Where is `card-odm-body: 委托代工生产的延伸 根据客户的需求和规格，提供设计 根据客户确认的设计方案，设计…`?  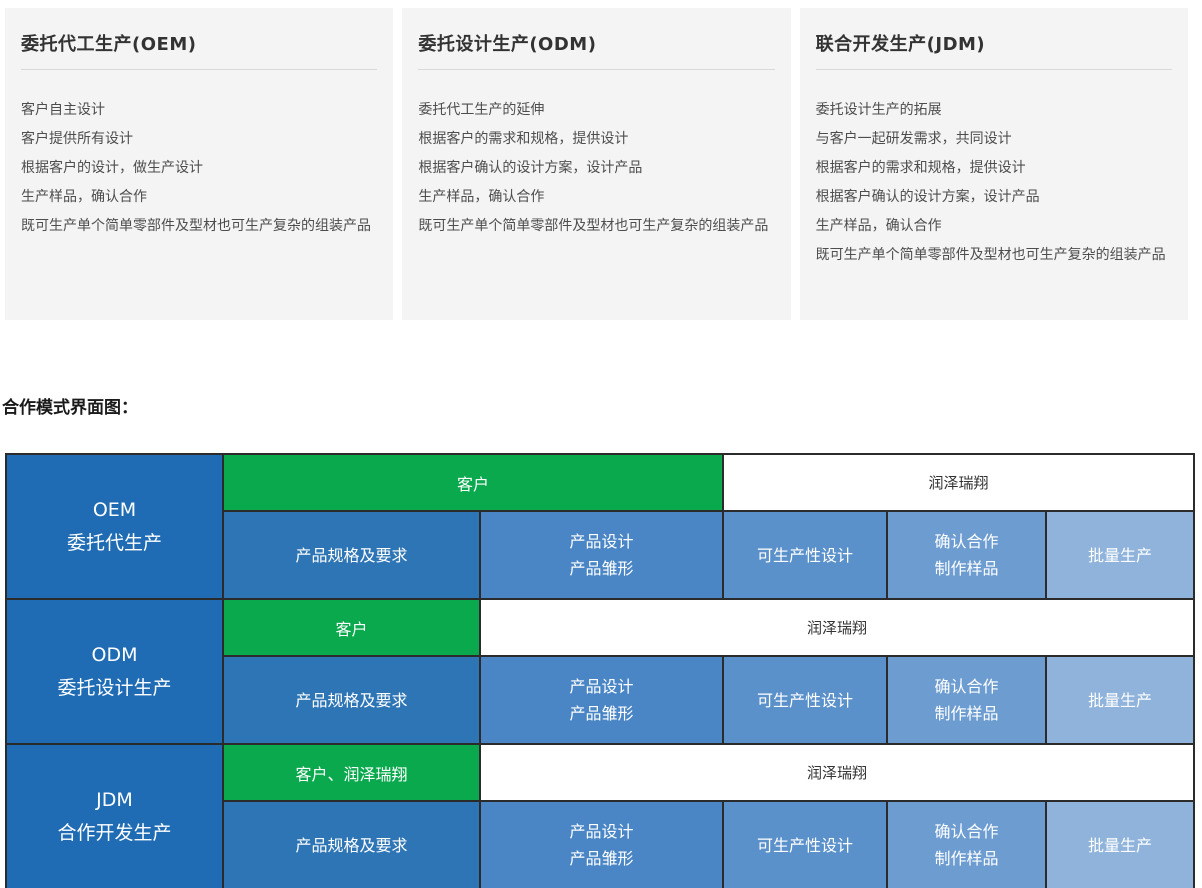 card-odm-body: 委托代工生产的延伸 根据客户的需求和规格，提供设计 根据客户确认的设计方案，设计… is located at coordinates (596, 168).